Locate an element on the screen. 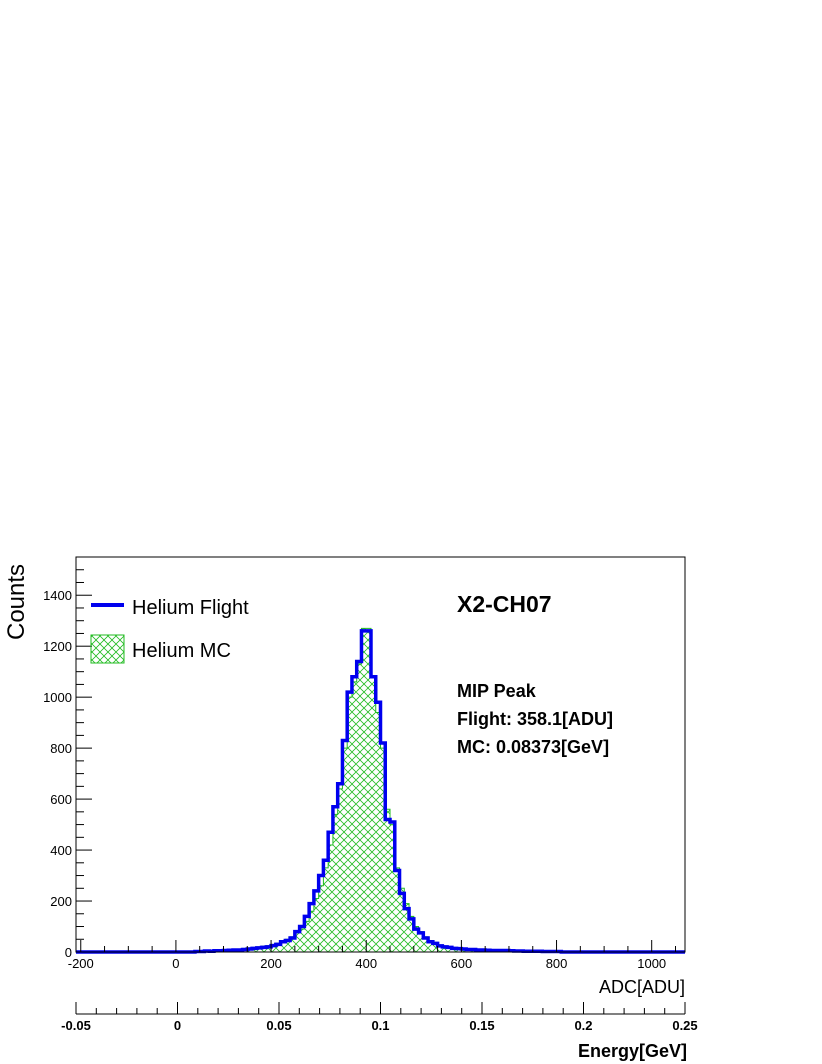  y-tick-label: 400 is located at coordinates (61, 850).